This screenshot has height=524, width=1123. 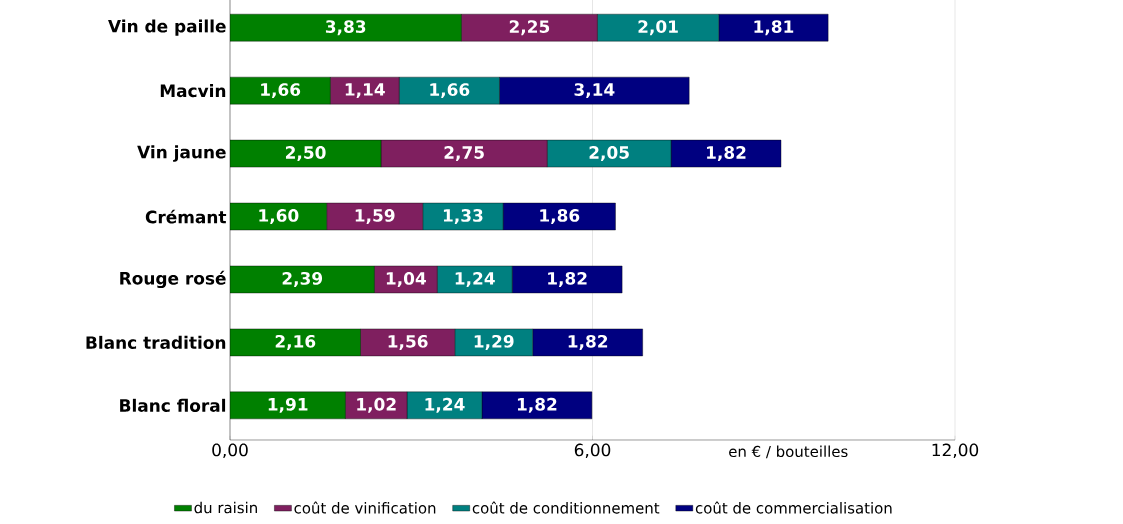 What do you see at coordinates (560, 217) in the screenshot?
I see `data-label: 1,86` at bounding box center [560, 217].